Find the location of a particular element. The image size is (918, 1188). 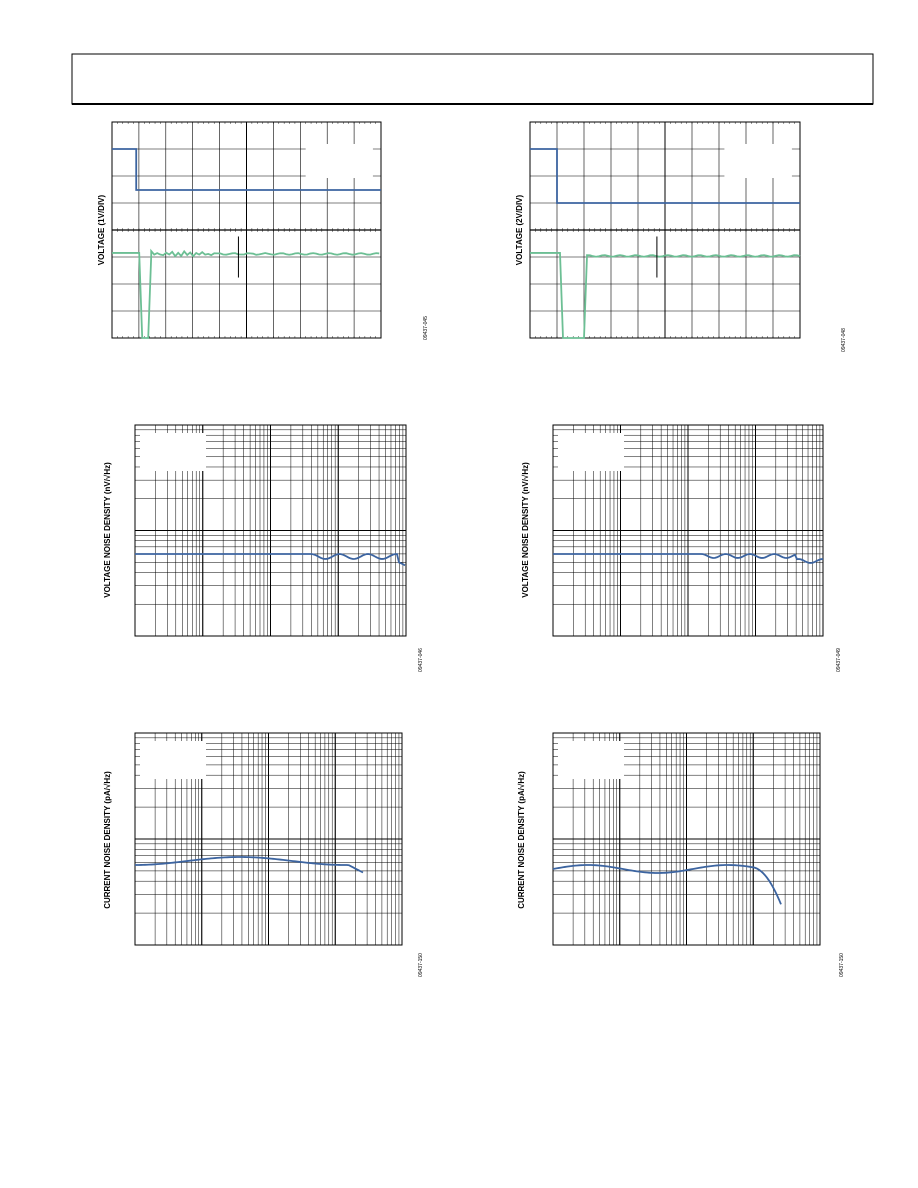

header-box is located at coordinates (472, 79).